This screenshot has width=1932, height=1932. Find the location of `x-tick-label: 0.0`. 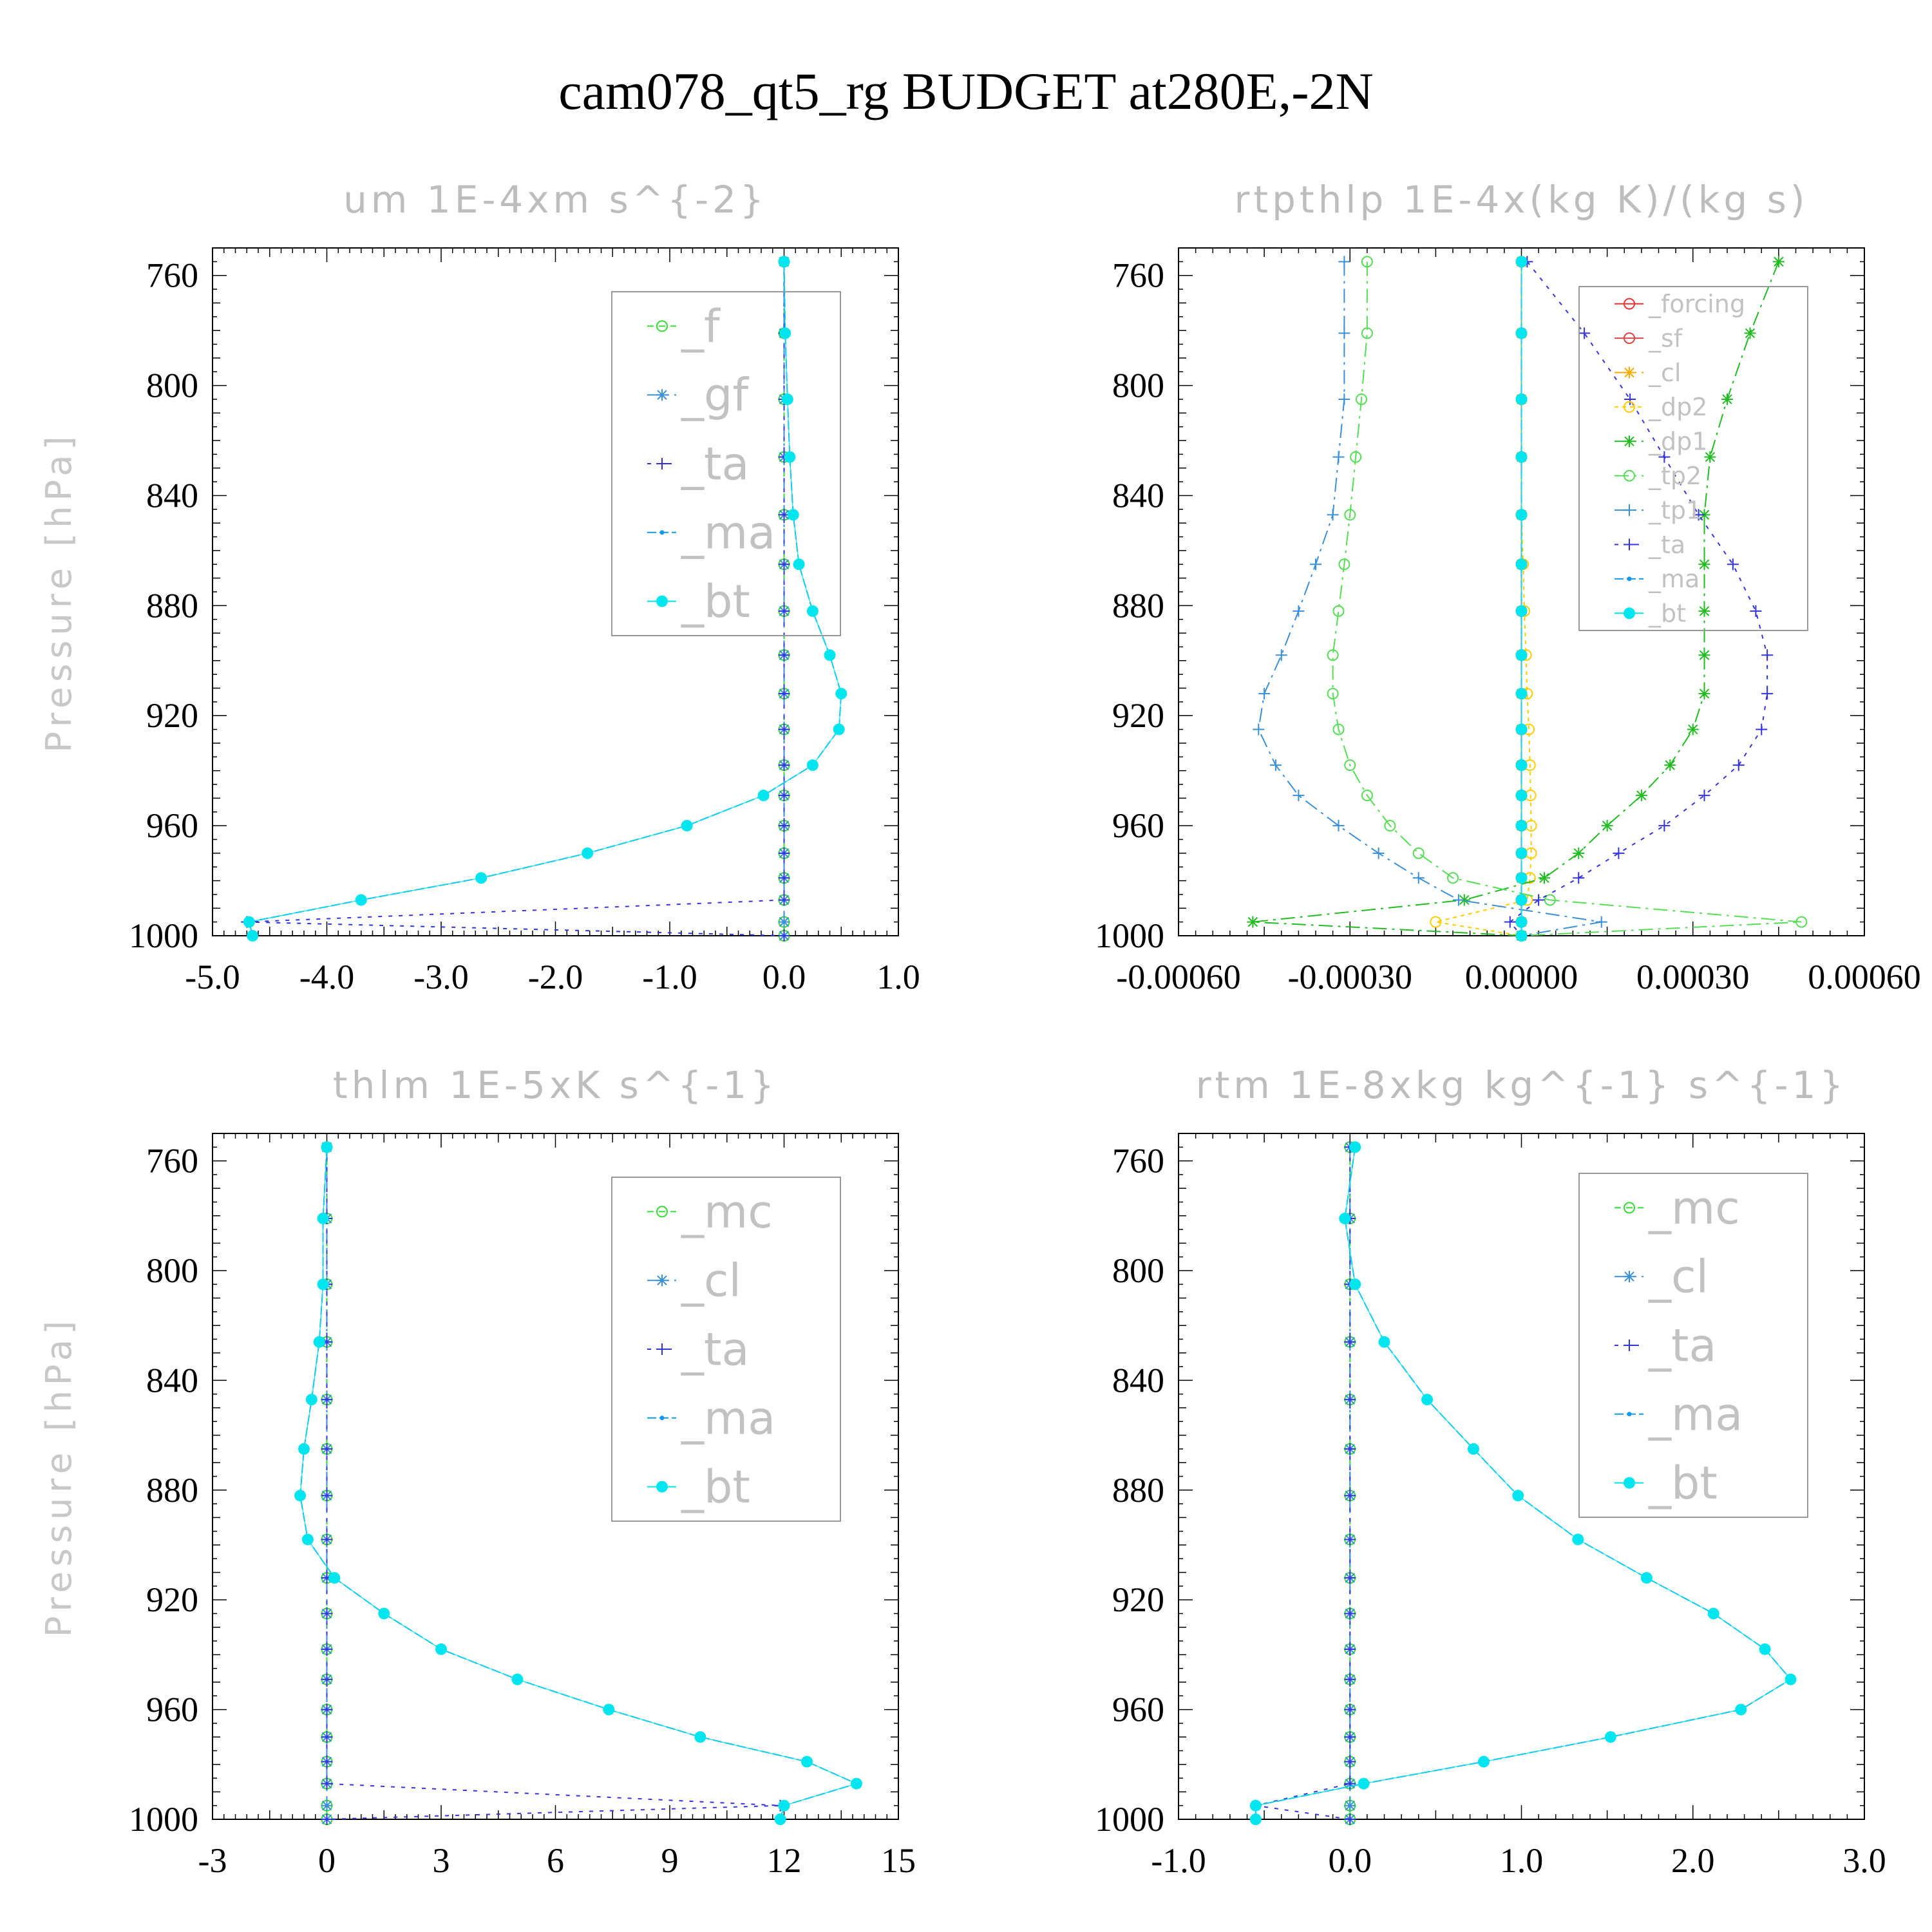

x-tick-label: 0.0 is located at coordinates (784, 977).